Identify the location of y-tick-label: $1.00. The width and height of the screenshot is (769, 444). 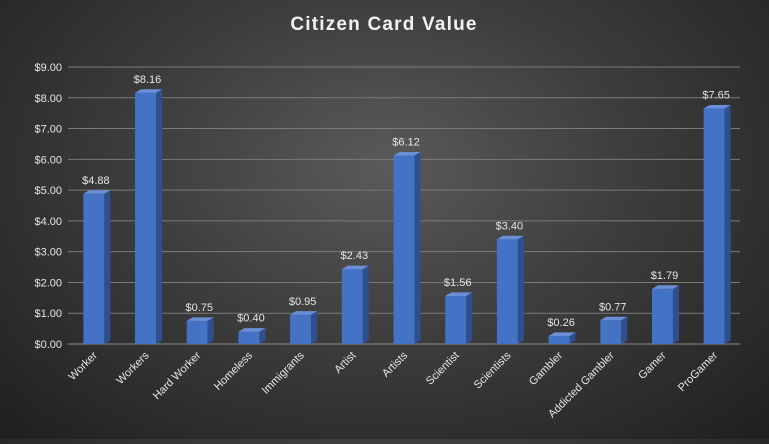
(48, 314).